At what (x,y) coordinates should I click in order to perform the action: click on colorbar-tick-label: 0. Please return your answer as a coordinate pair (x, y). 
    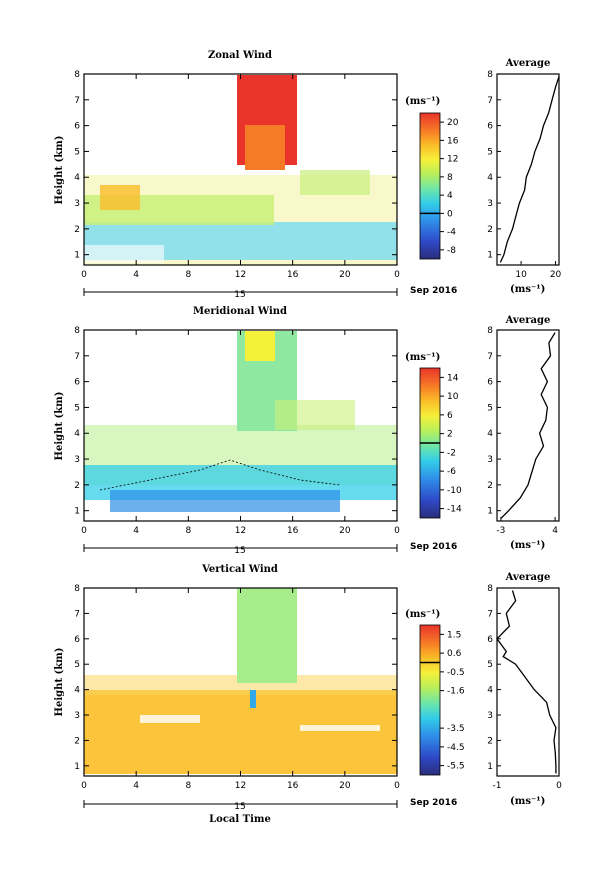
    Looking at the image, I should click on (450, 214).